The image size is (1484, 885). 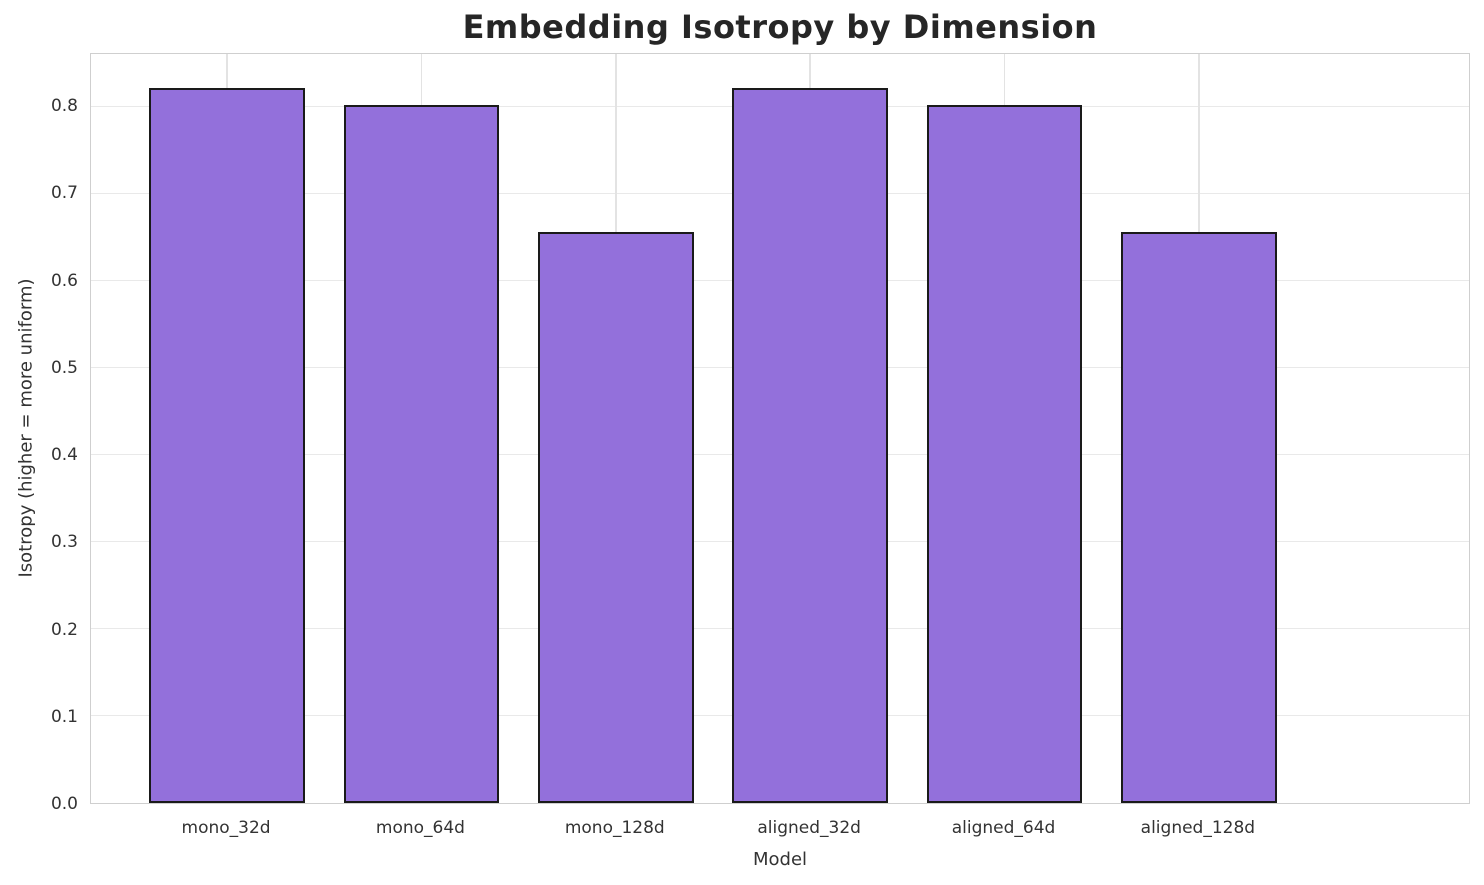 I want to click on x-tick-label-mono_64d: mono_64d, so click(x=420, y=828).